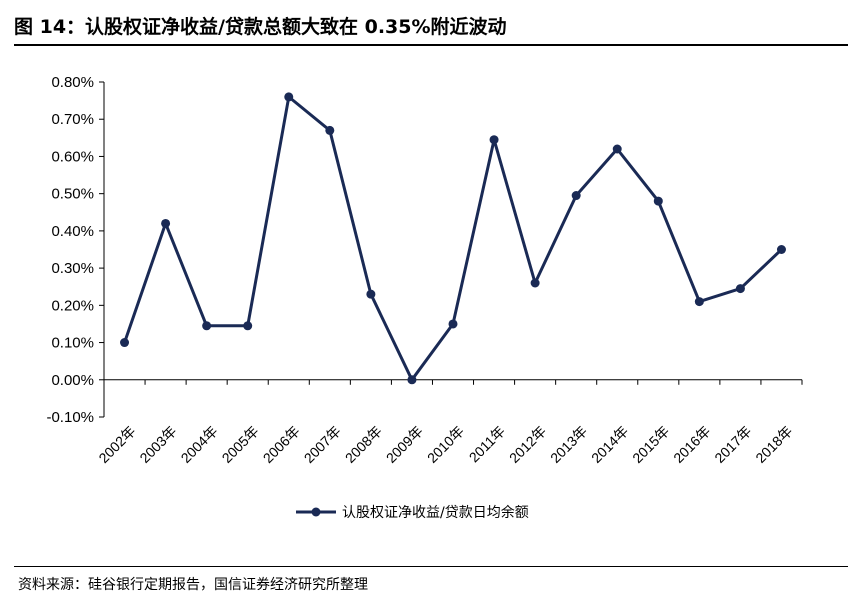 Image resolution: width=854 pixels, height=602 pixels. I want to click on y-tick-label: 0.10%, so click(72, 343).